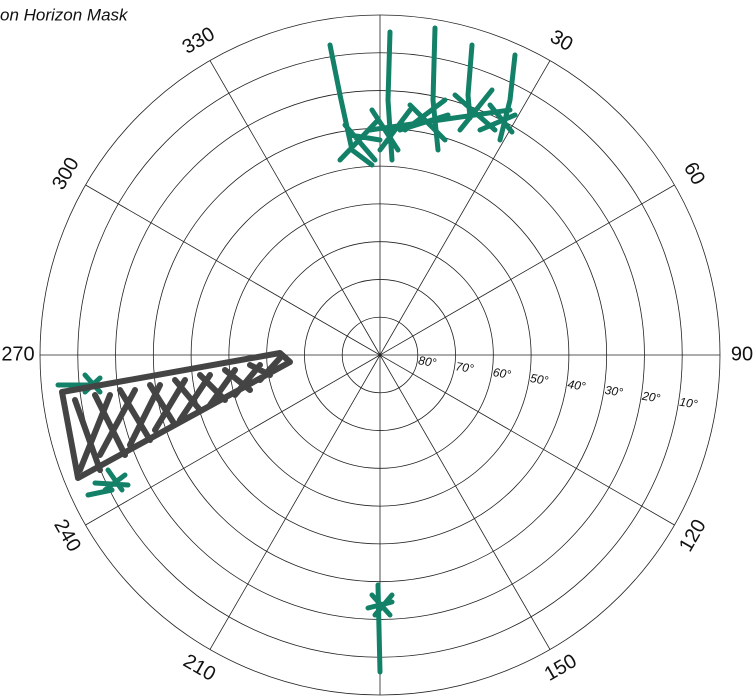 This screenshot has width=753, height=697. What do you see at coordinates (694, 174) in the screenshot?
I see `theta-tick-label: 60` at bounding box center [694, 174].